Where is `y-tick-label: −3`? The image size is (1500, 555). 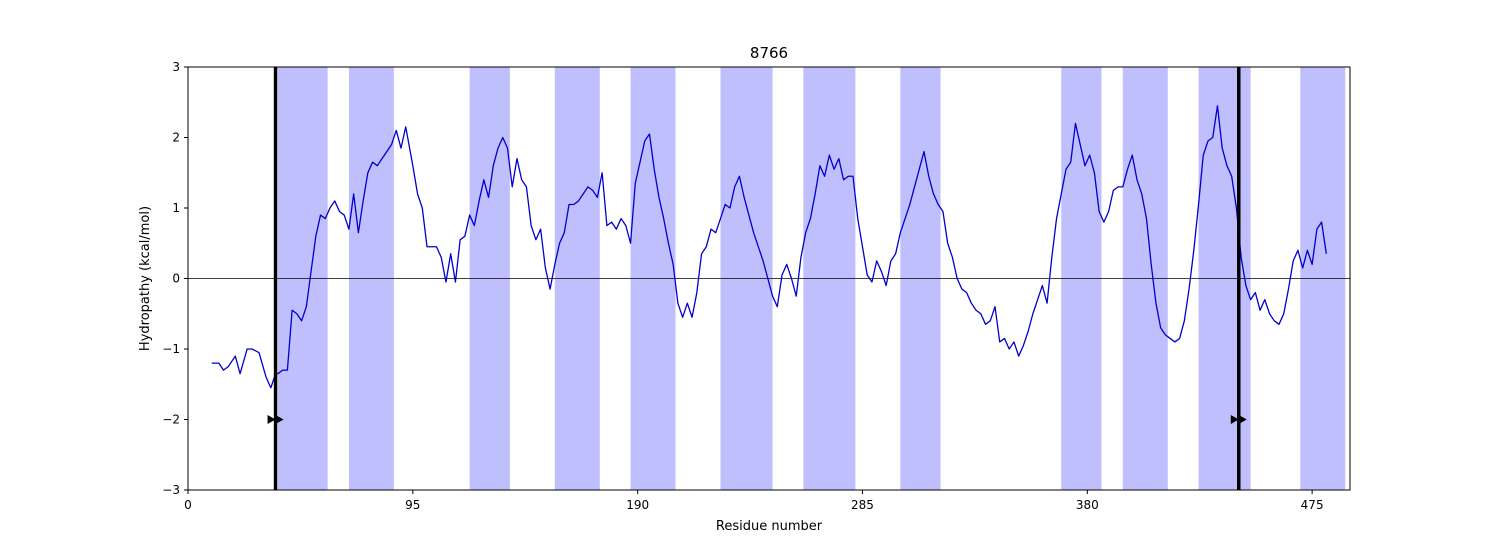
y-tick-label: −3 is located at coordinates (171, 490).